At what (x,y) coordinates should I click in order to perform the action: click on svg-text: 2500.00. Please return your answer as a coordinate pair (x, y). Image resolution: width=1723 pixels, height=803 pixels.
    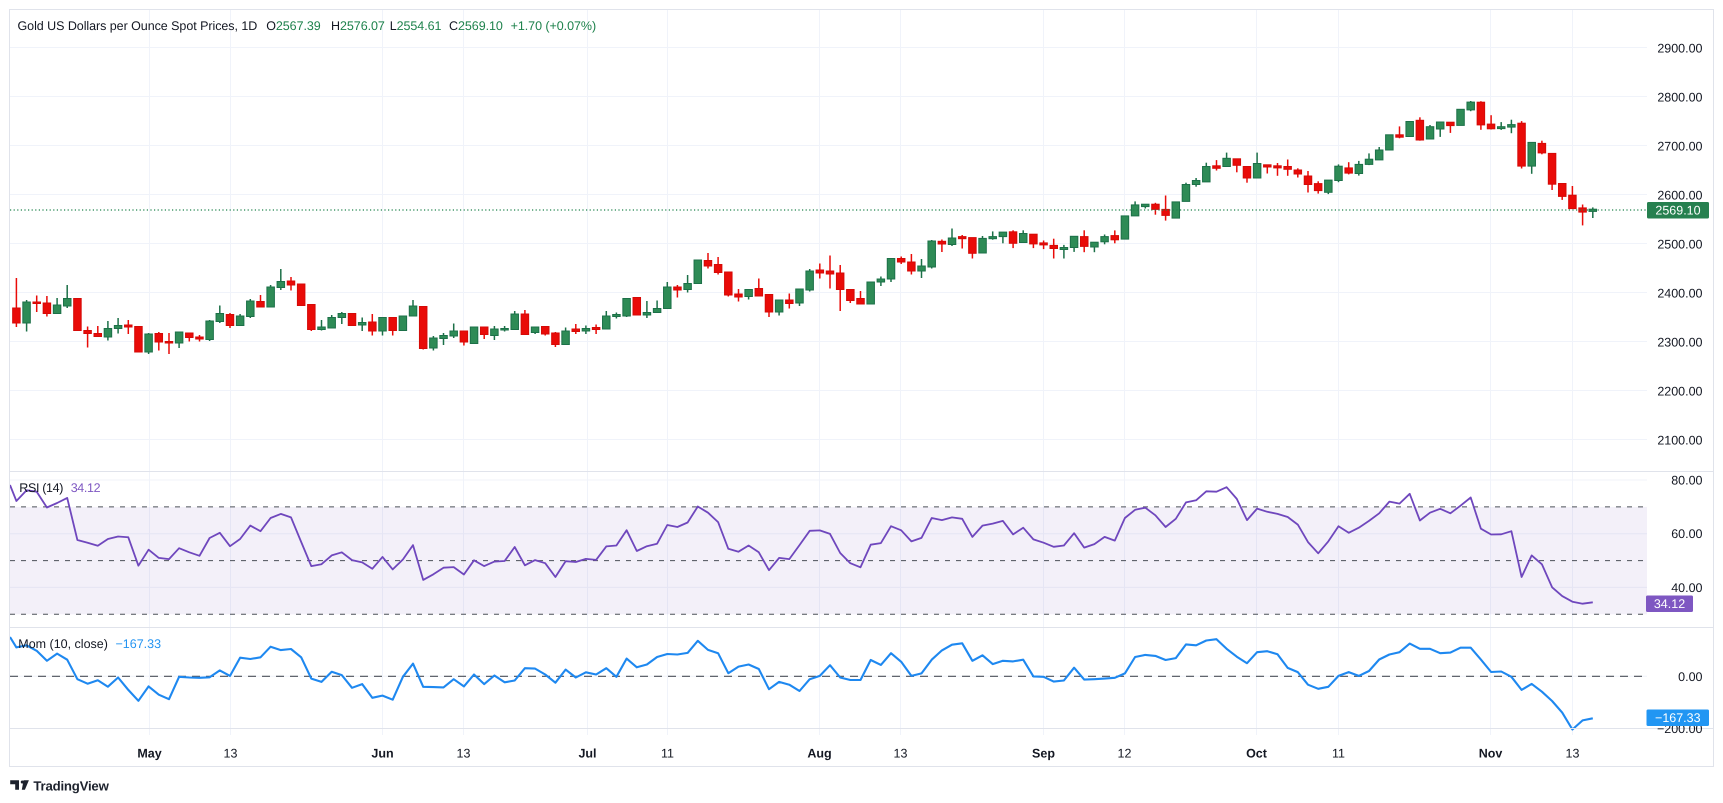
    Looking at the image, I should click on (1679, 244).